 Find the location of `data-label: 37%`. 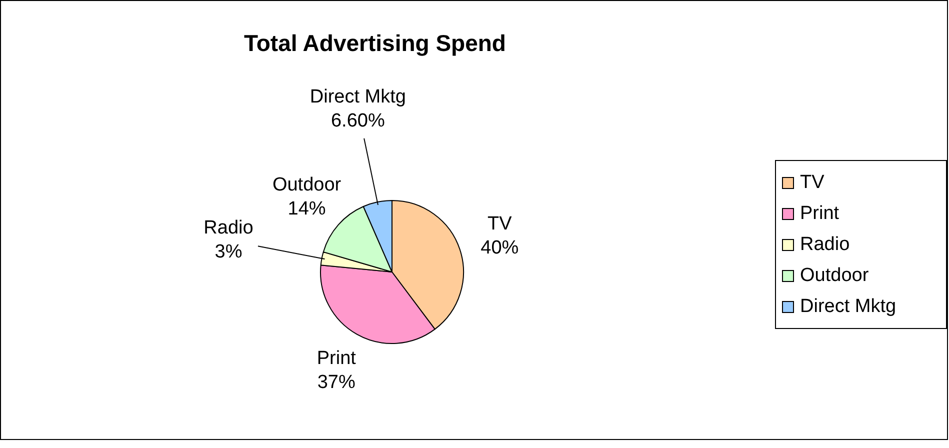

data-label: 37% is located at coordinates (336, 383).